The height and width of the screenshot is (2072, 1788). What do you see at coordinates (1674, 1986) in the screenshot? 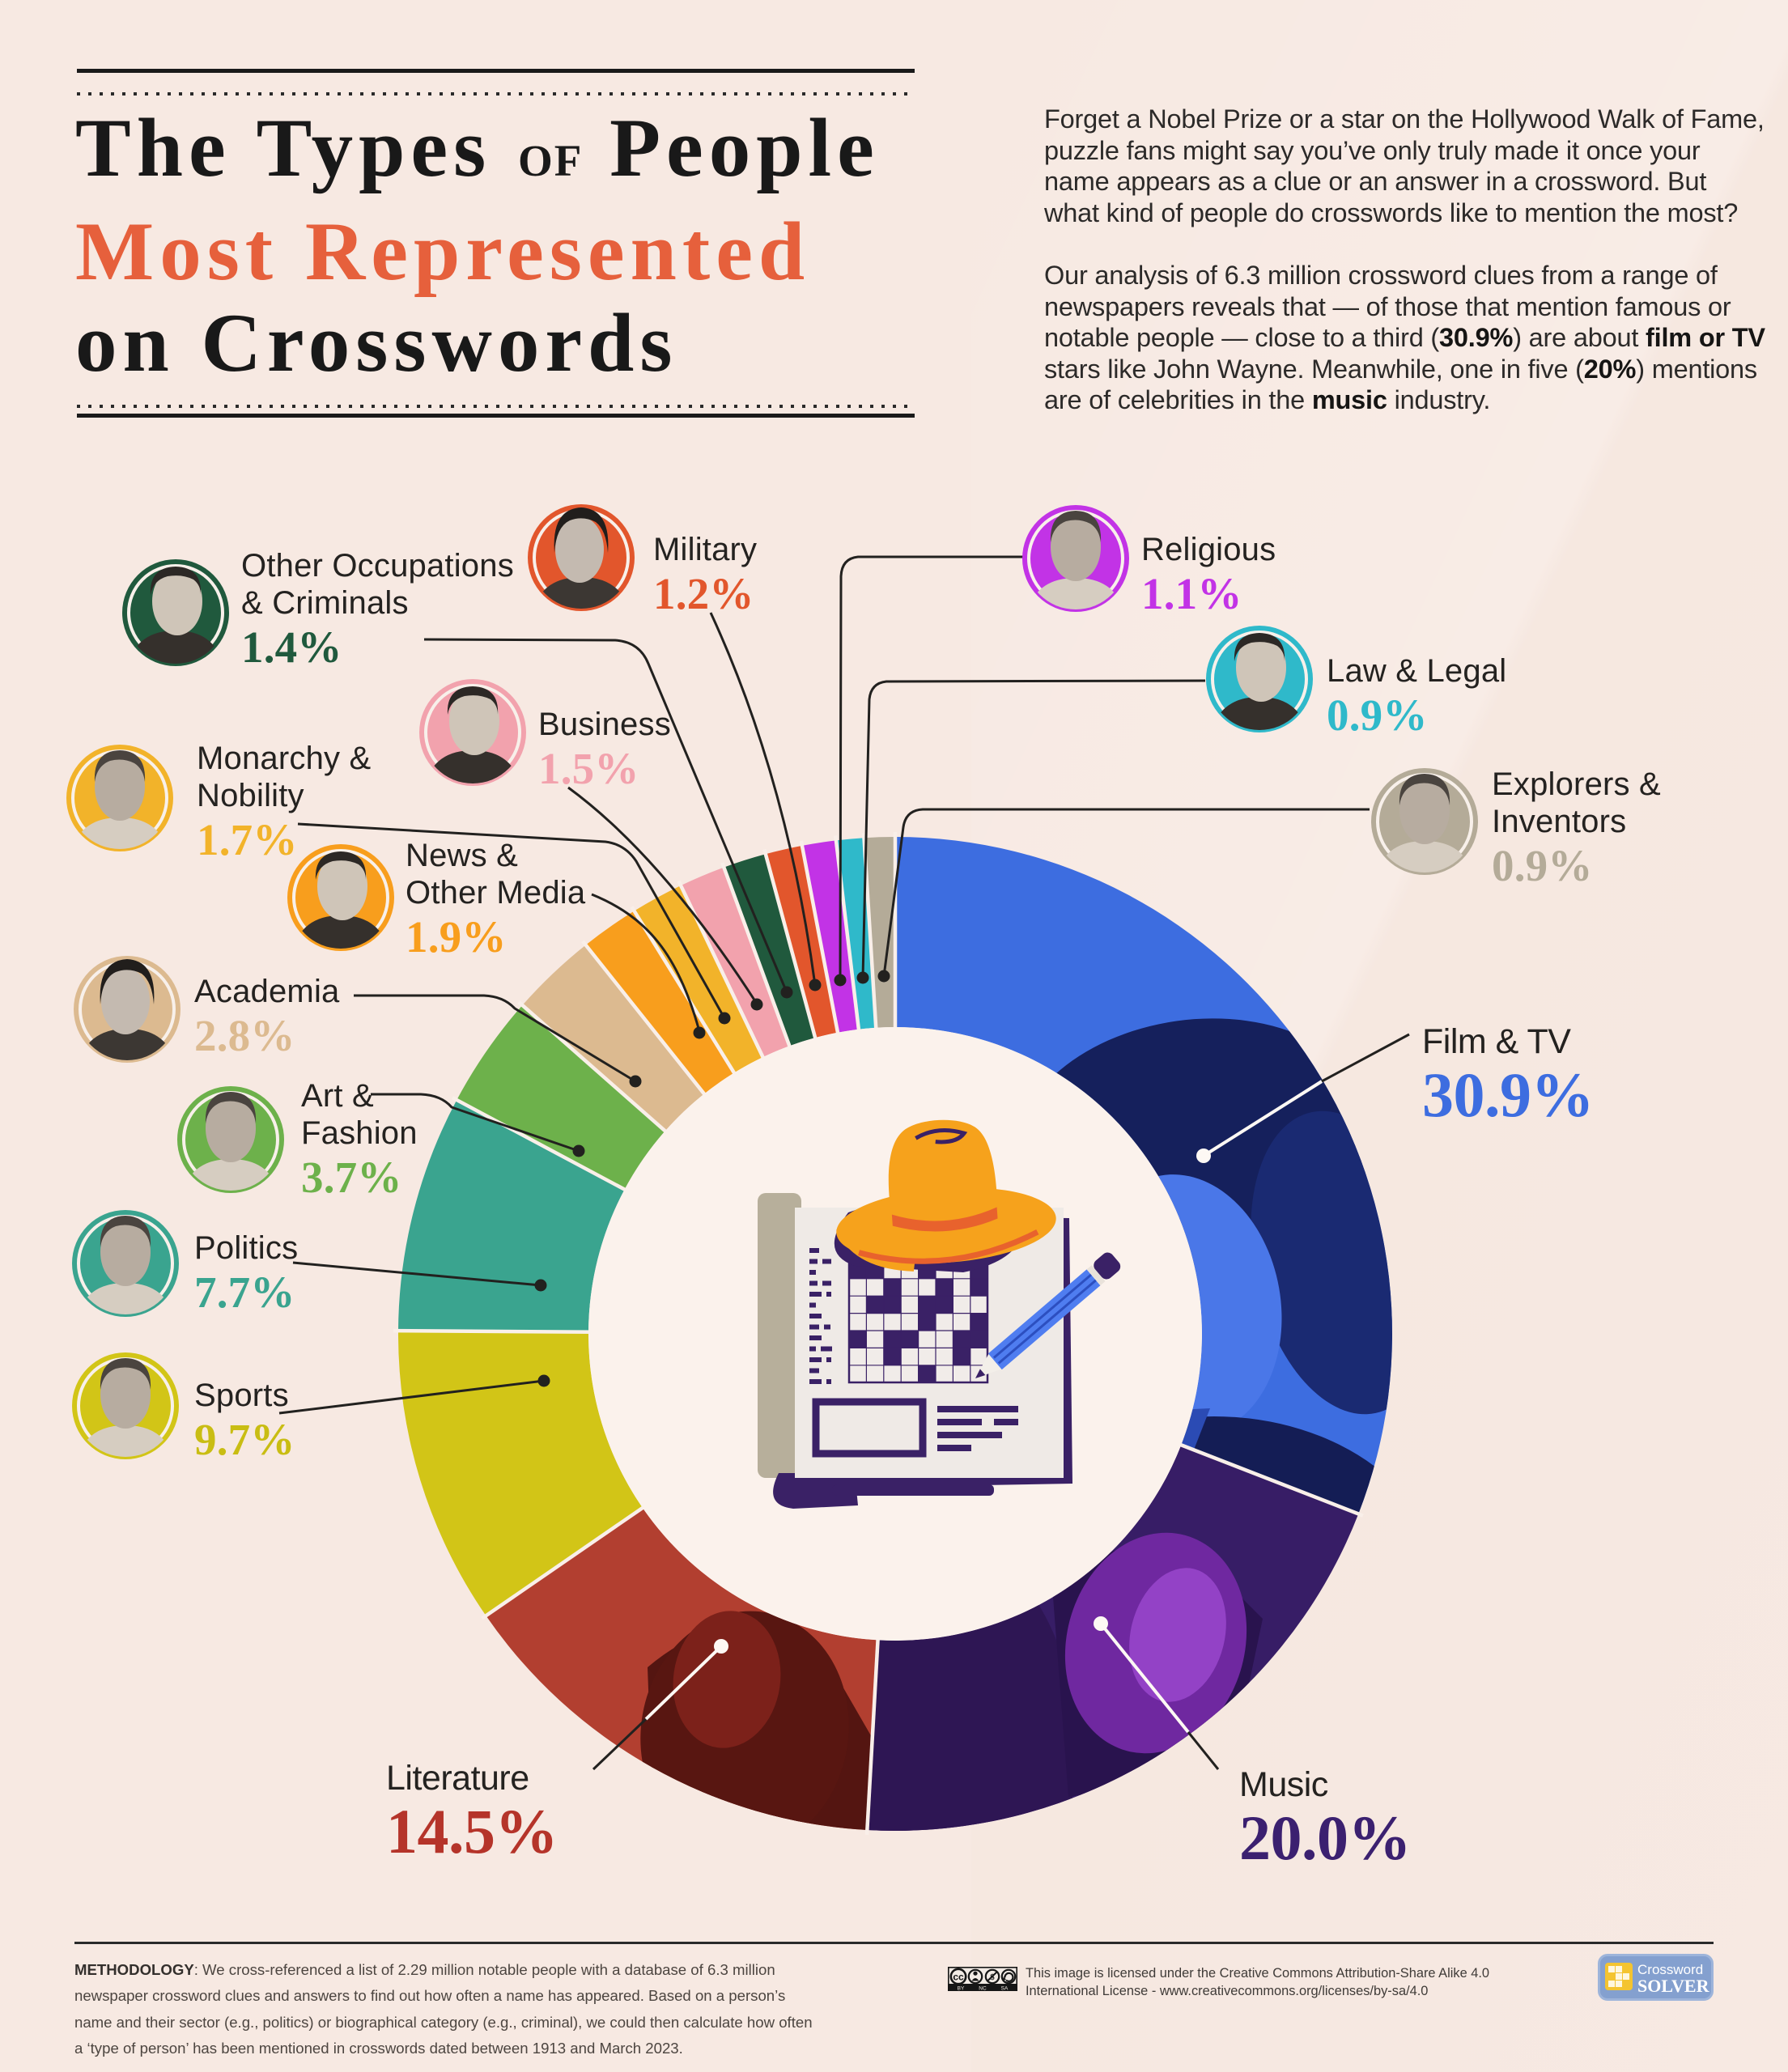
I see `svg-text: SOLVER` at bounding box center [1674, 1986].